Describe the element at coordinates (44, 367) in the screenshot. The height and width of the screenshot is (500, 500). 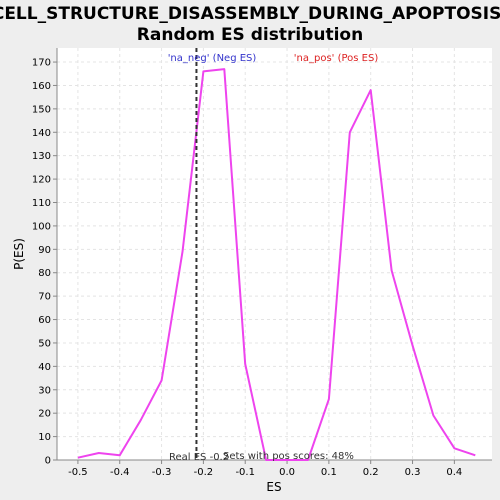
I see `y-tick-label: 40` at that location.